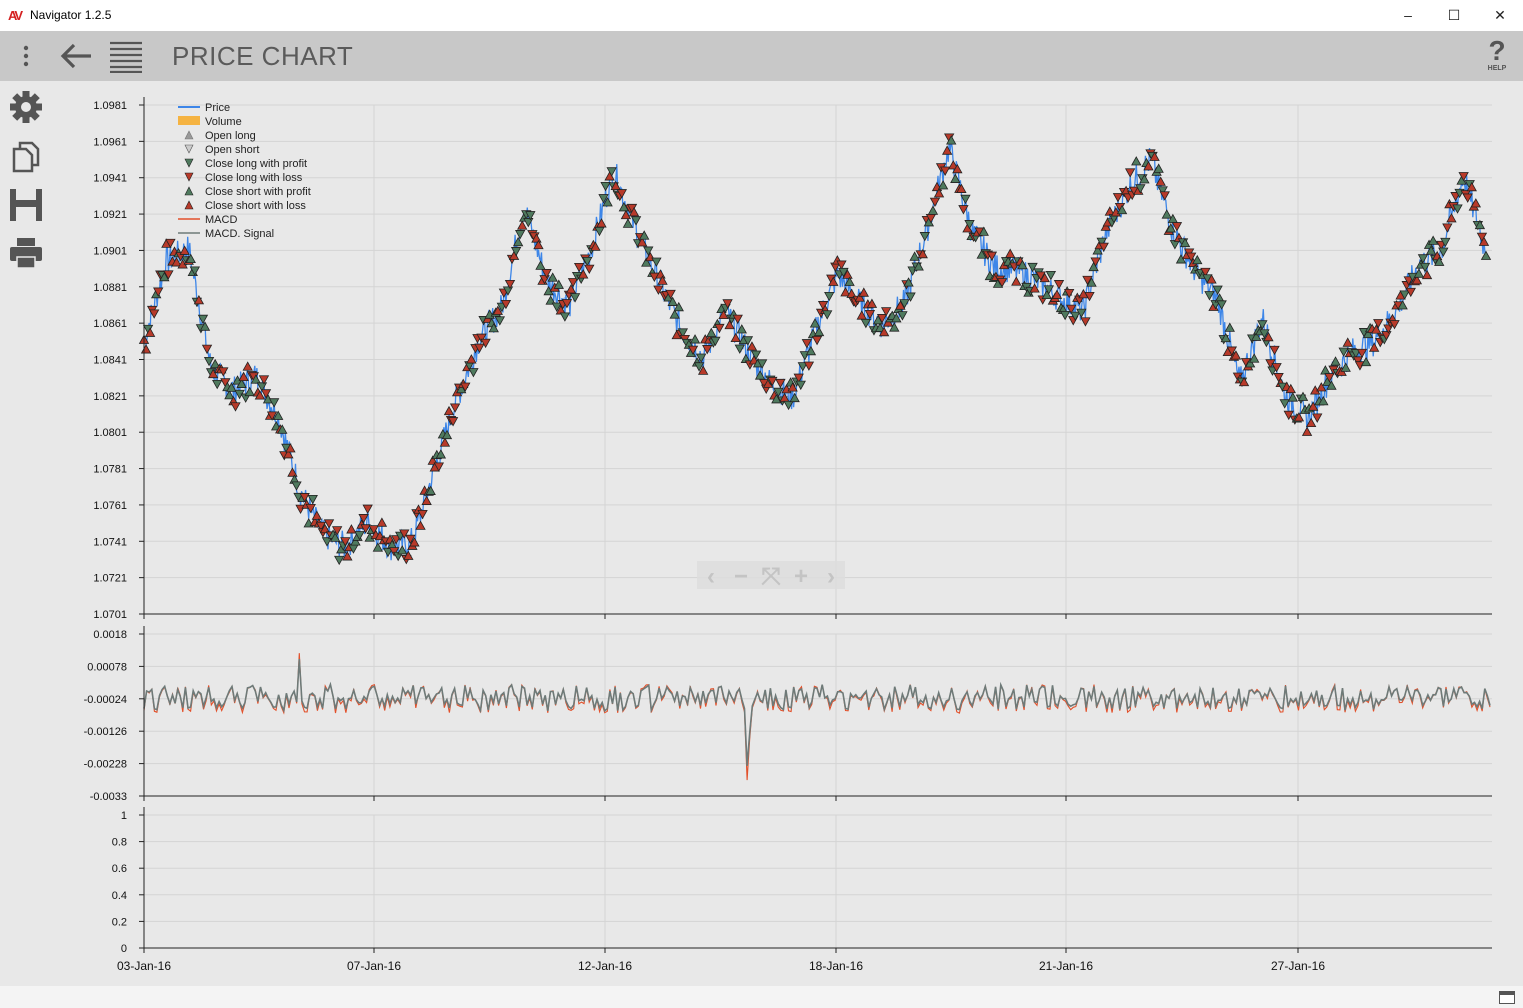  Describe the element at coordinates (1408, 15) in the screenshot. I see `minimize-button: –` at that location.